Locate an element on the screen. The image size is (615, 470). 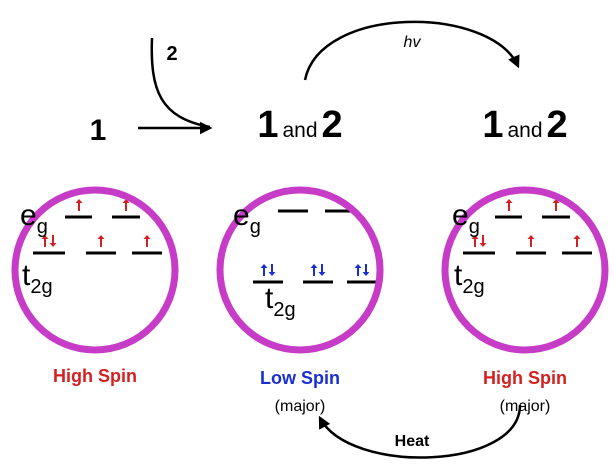
photo-arrow is located at coordinates (411, 50).